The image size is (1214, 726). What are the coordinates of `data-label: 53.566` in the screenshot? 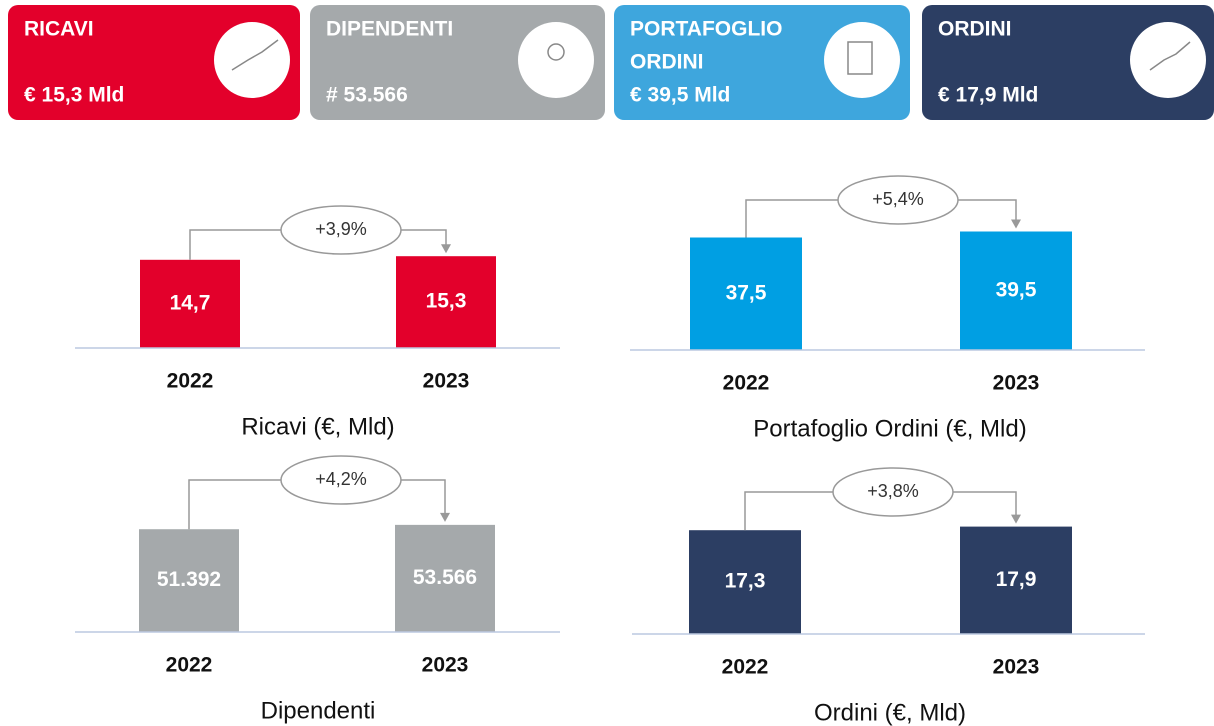 It's located at (445, 577).